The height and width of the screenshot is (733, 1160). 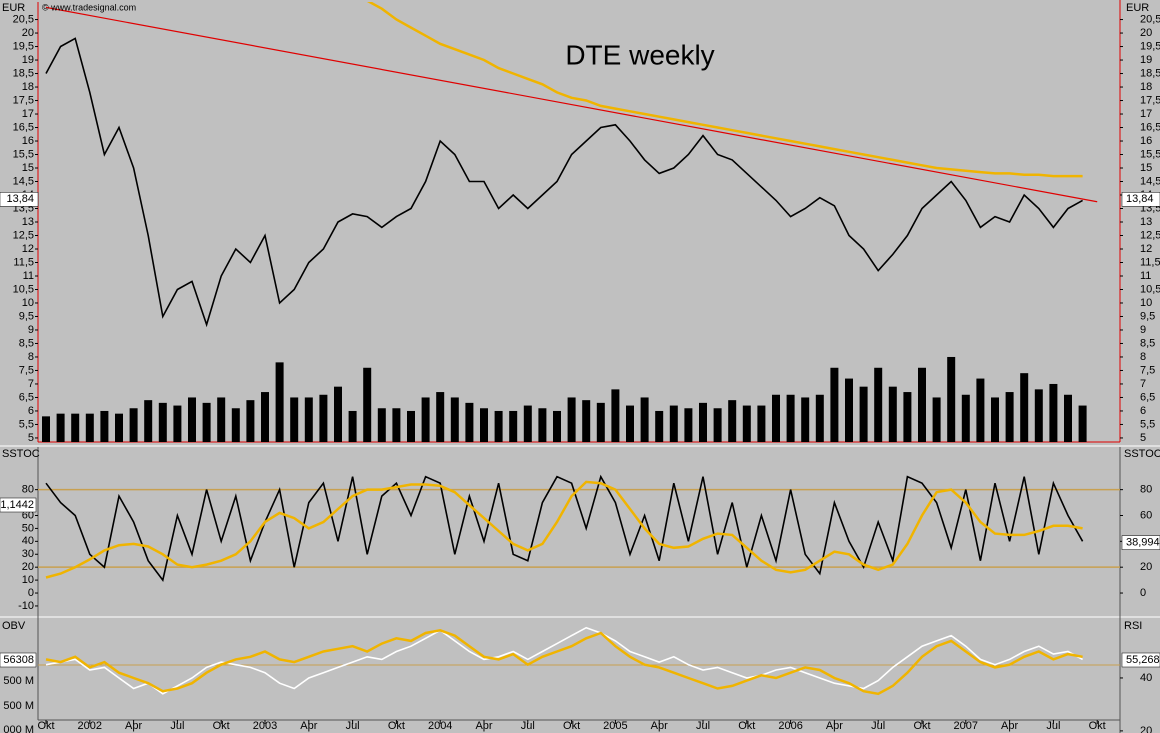 What do you see at coordinates (14, 626) in the screenshot?
I see `y-axis-label: OBV` at bounding box center [14, 626].